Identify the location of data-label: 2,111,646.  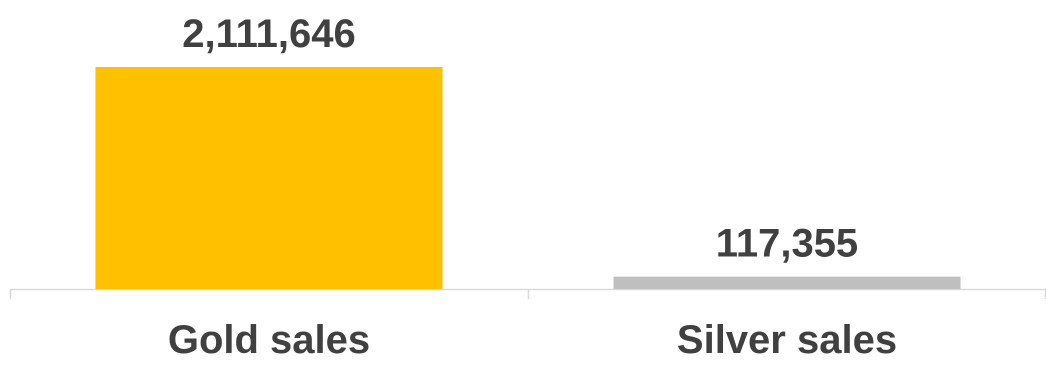
(269, 34).